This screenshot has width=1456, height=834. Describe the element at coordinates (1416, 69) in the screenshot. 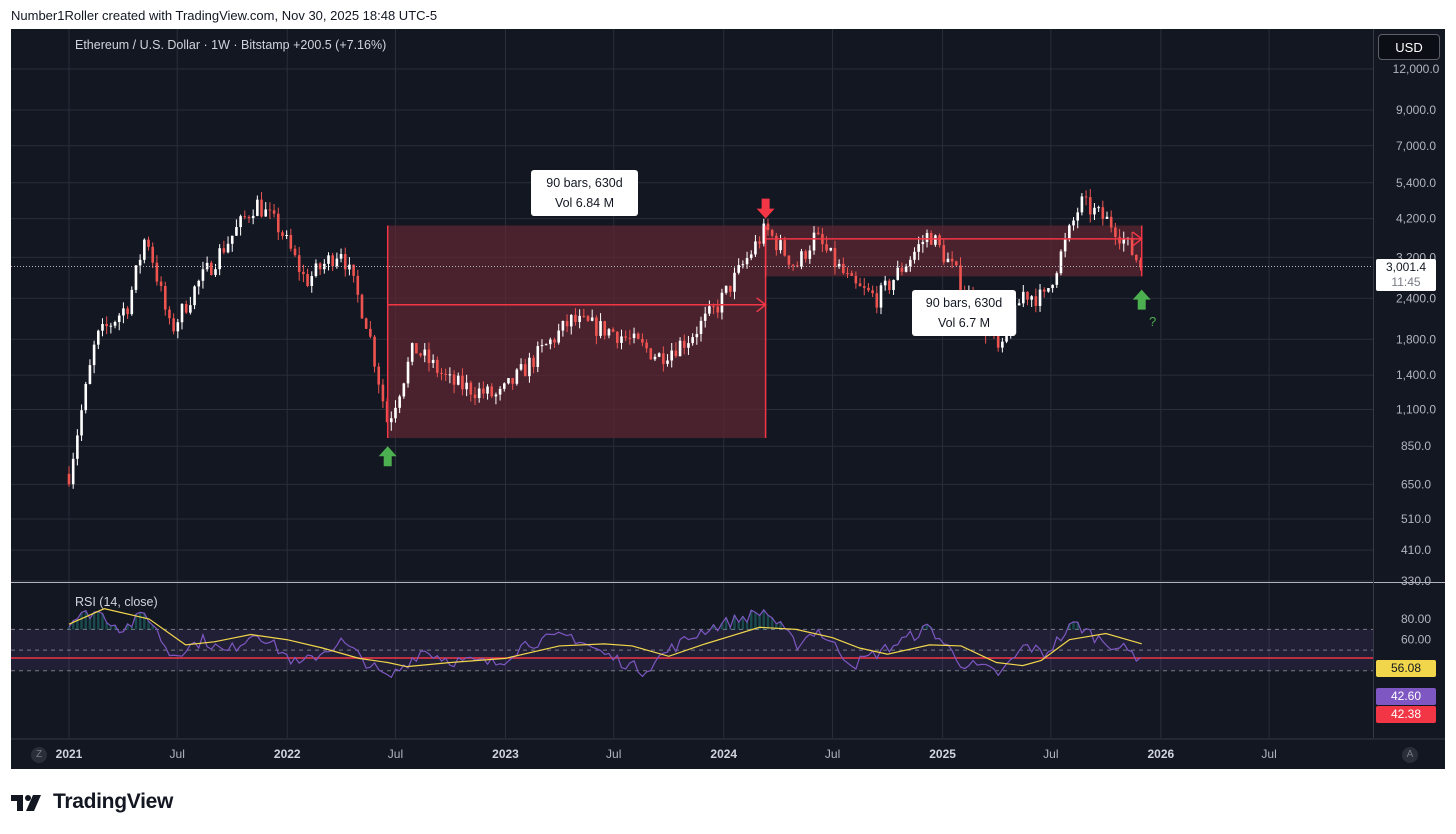

I see `price-tick-label: 12,000.0` at that location.